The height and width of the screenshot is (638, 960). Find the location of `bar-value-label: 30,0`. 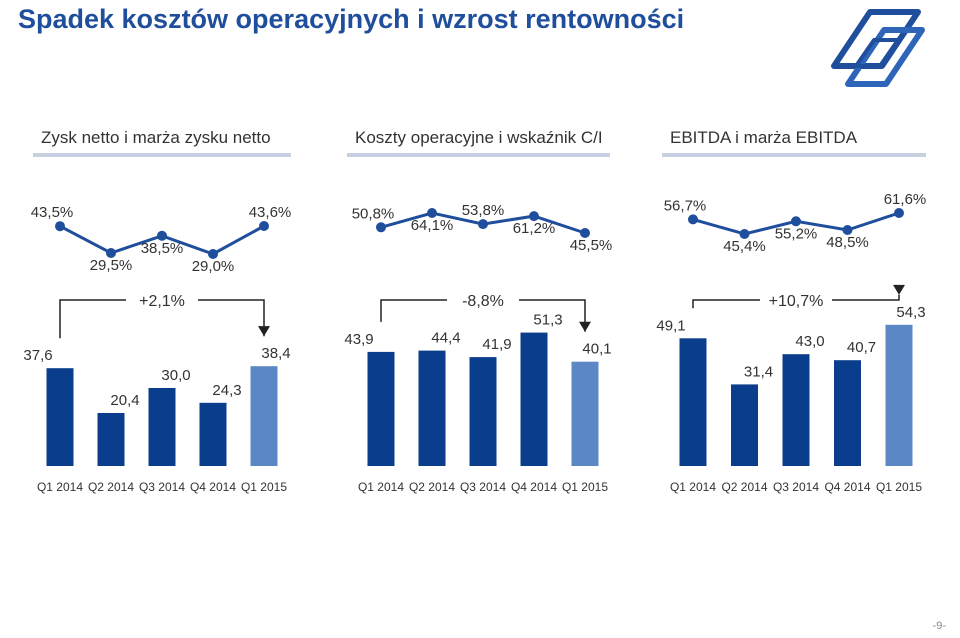

bar-value-label: 30,0 is located at coordinates (175, 375).